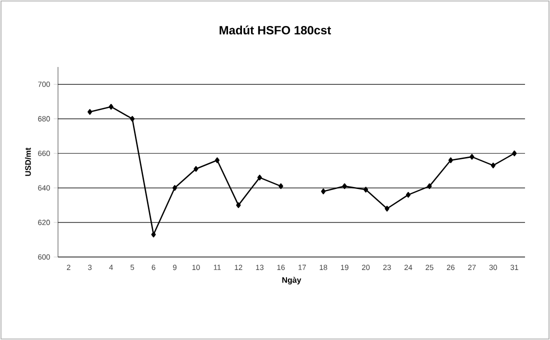 This screenshot has height=340, width=550. I want to click on chart-title: Madút HSFO 180cst, so click(275, 30).